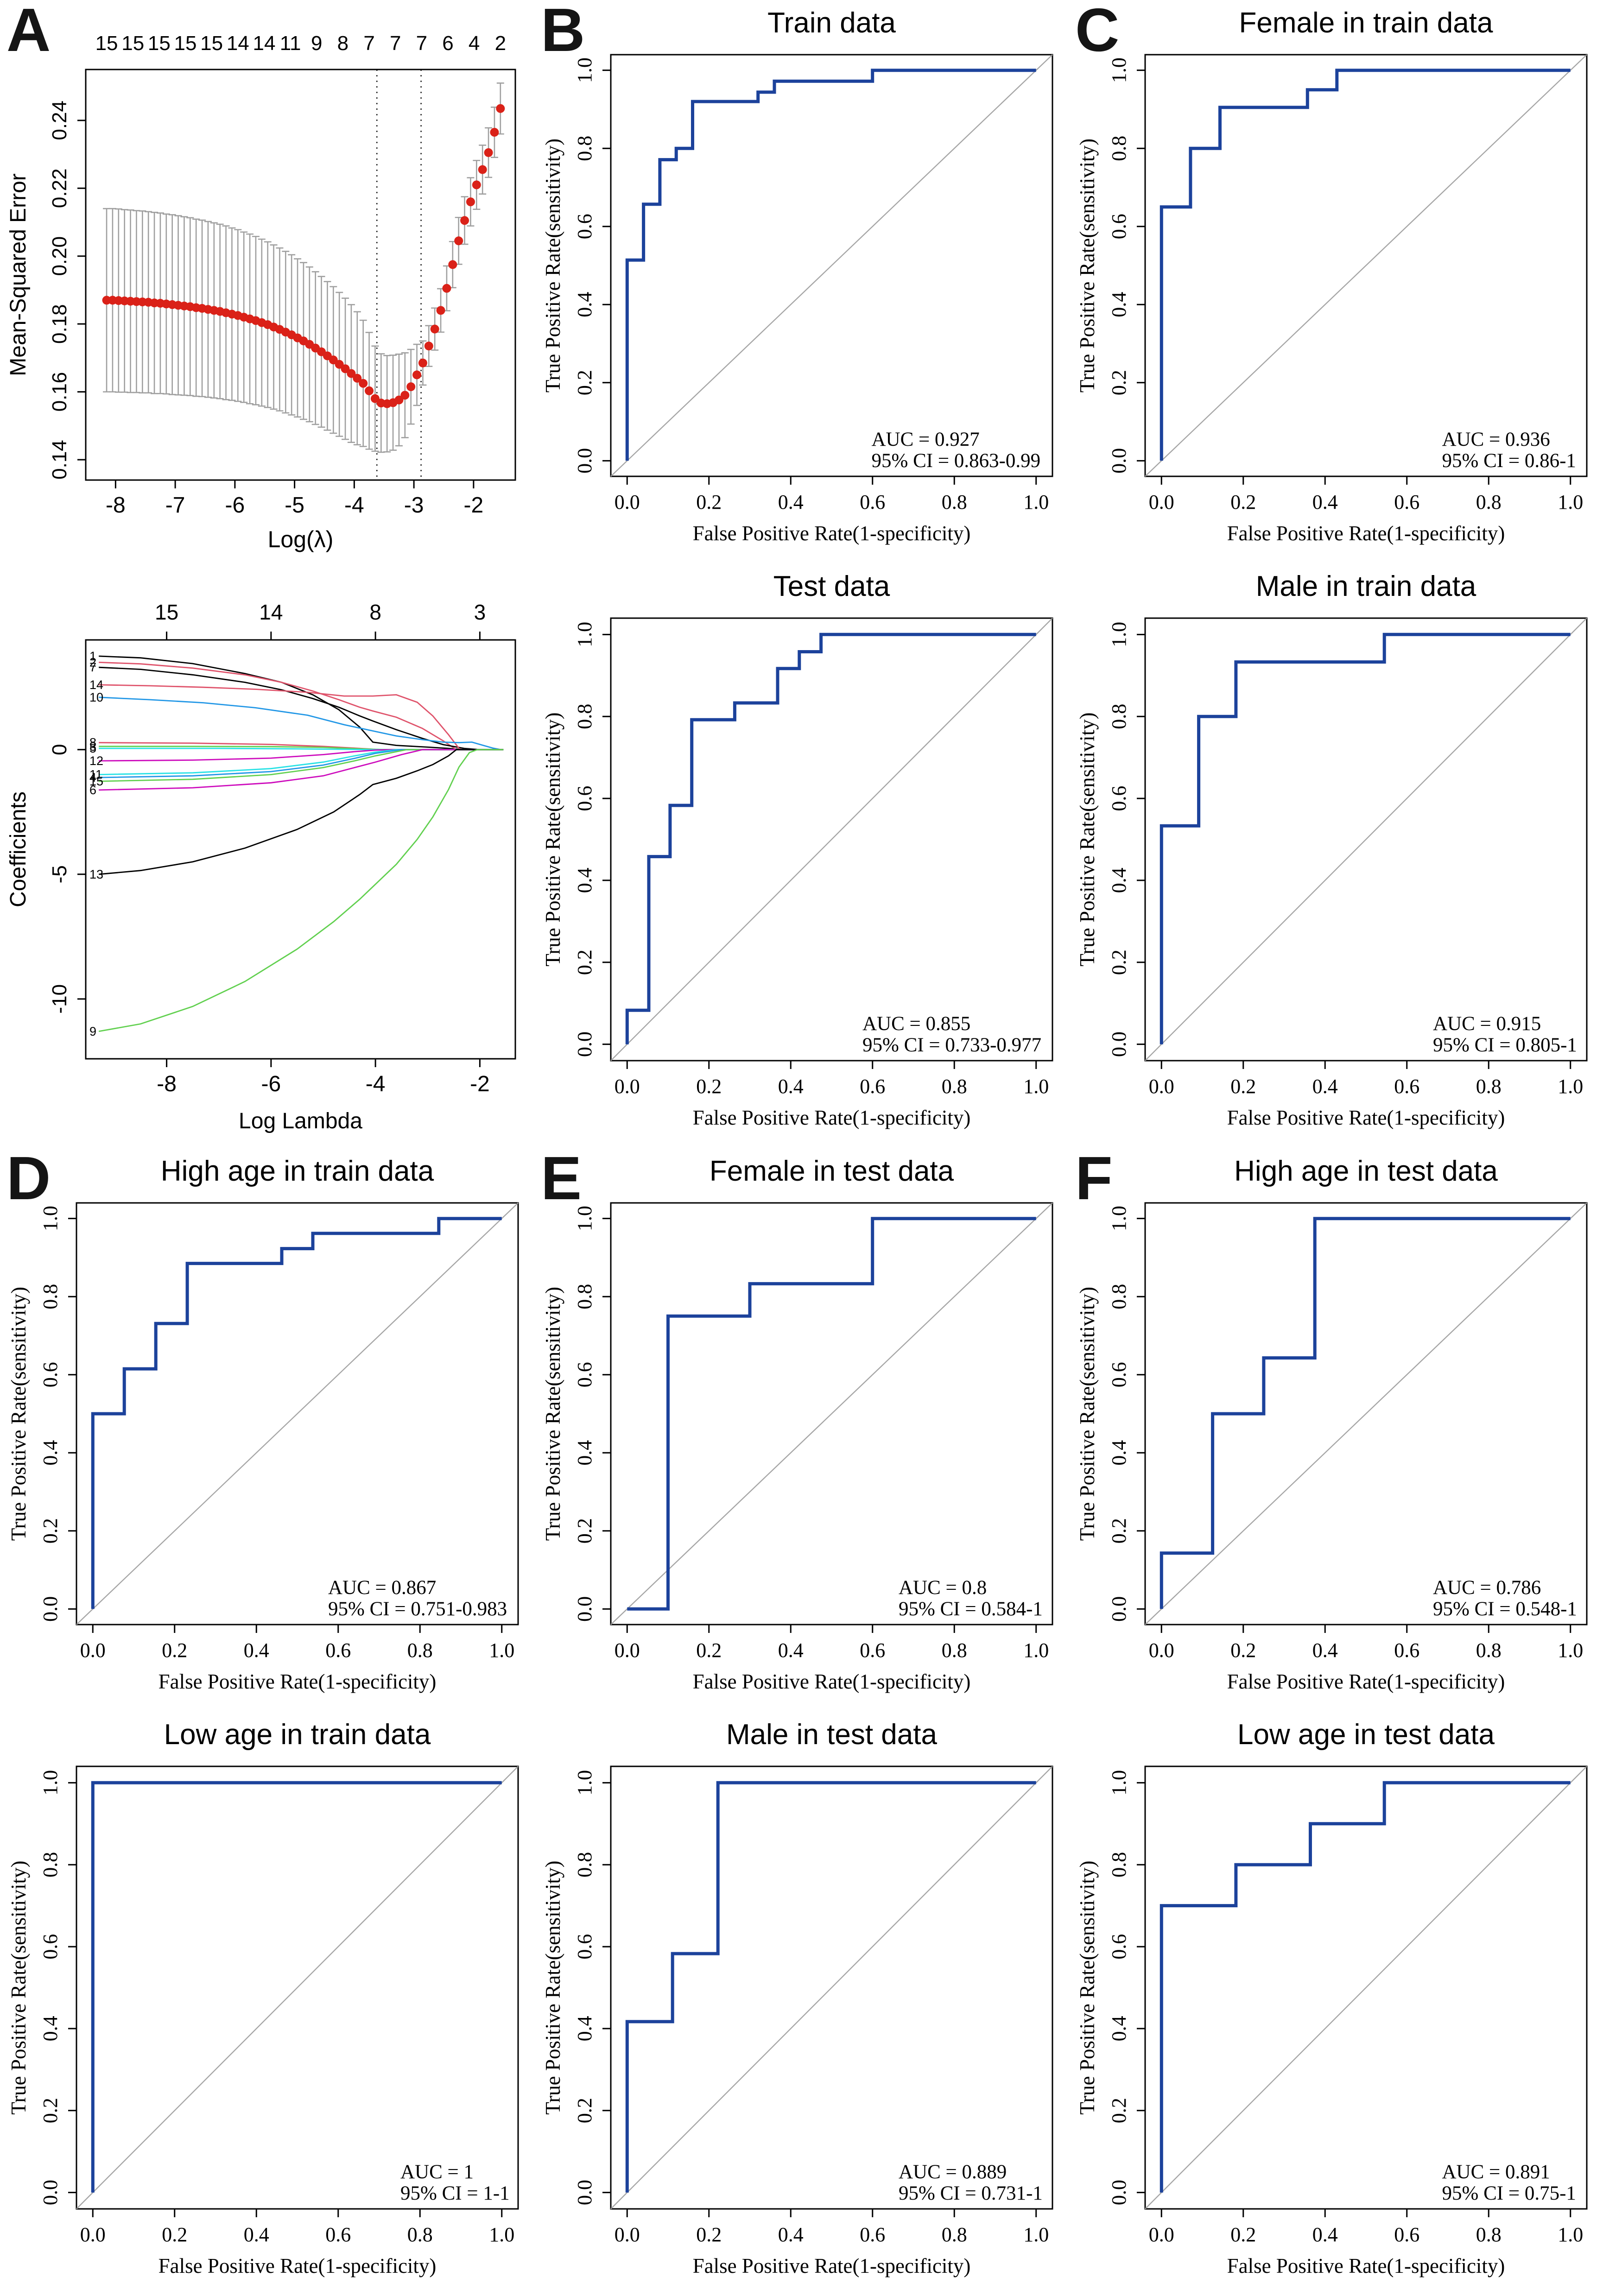 The image size is (1603, 2296). What do you see at coordinates (28, 1178) in the screenshot?
I see `panel-letter-d: D` at bounding box center [28, 1178].